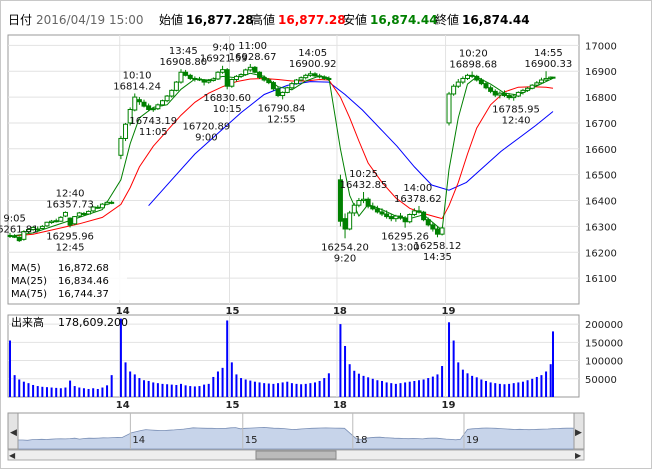 The width and height of the screenshot is (652, 473). Describe the element at coordinates (227, 98) in the screenshot. I see `price-annotation: 16830.60` at that location.